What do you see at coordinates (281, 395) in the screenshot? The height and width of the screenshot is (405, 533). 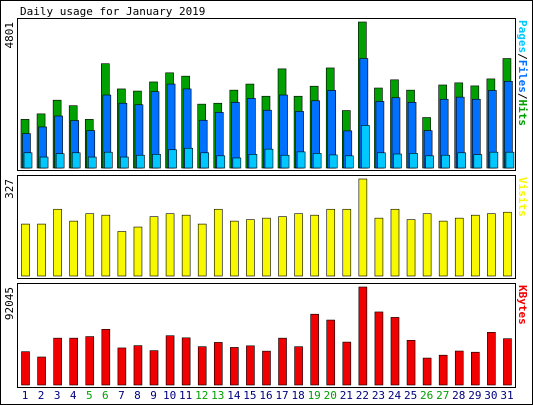 I see `day-label: 17` at bounding box center [281, 395].